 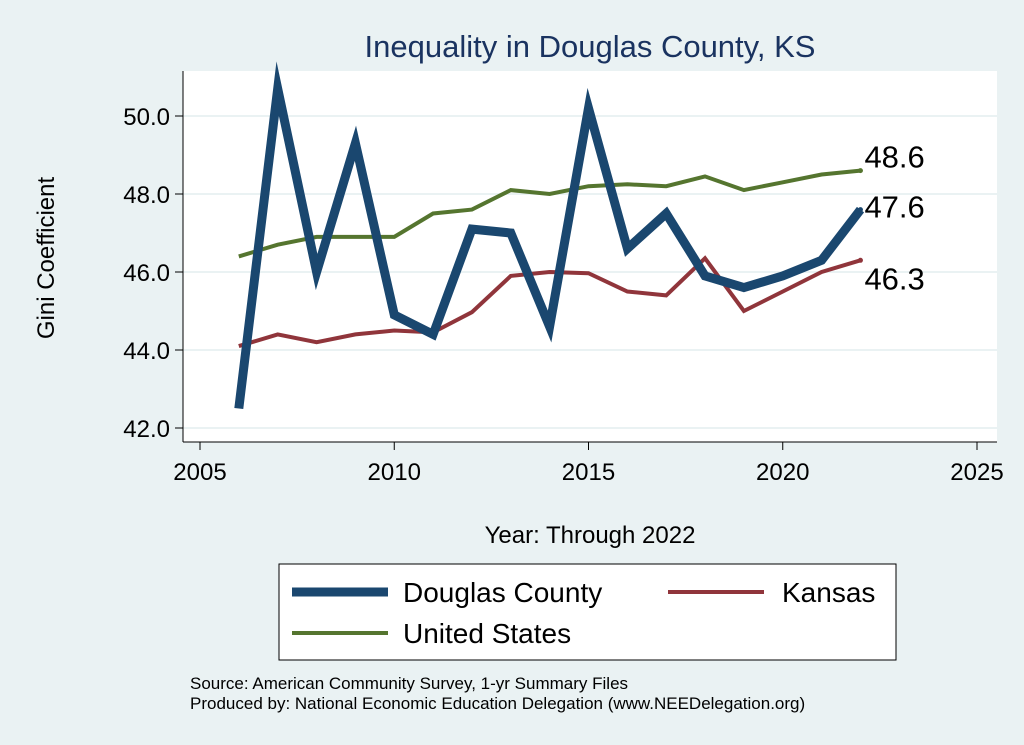 I want to click on legend: Douglas County Kansas United States, so click(x=587, y=612).